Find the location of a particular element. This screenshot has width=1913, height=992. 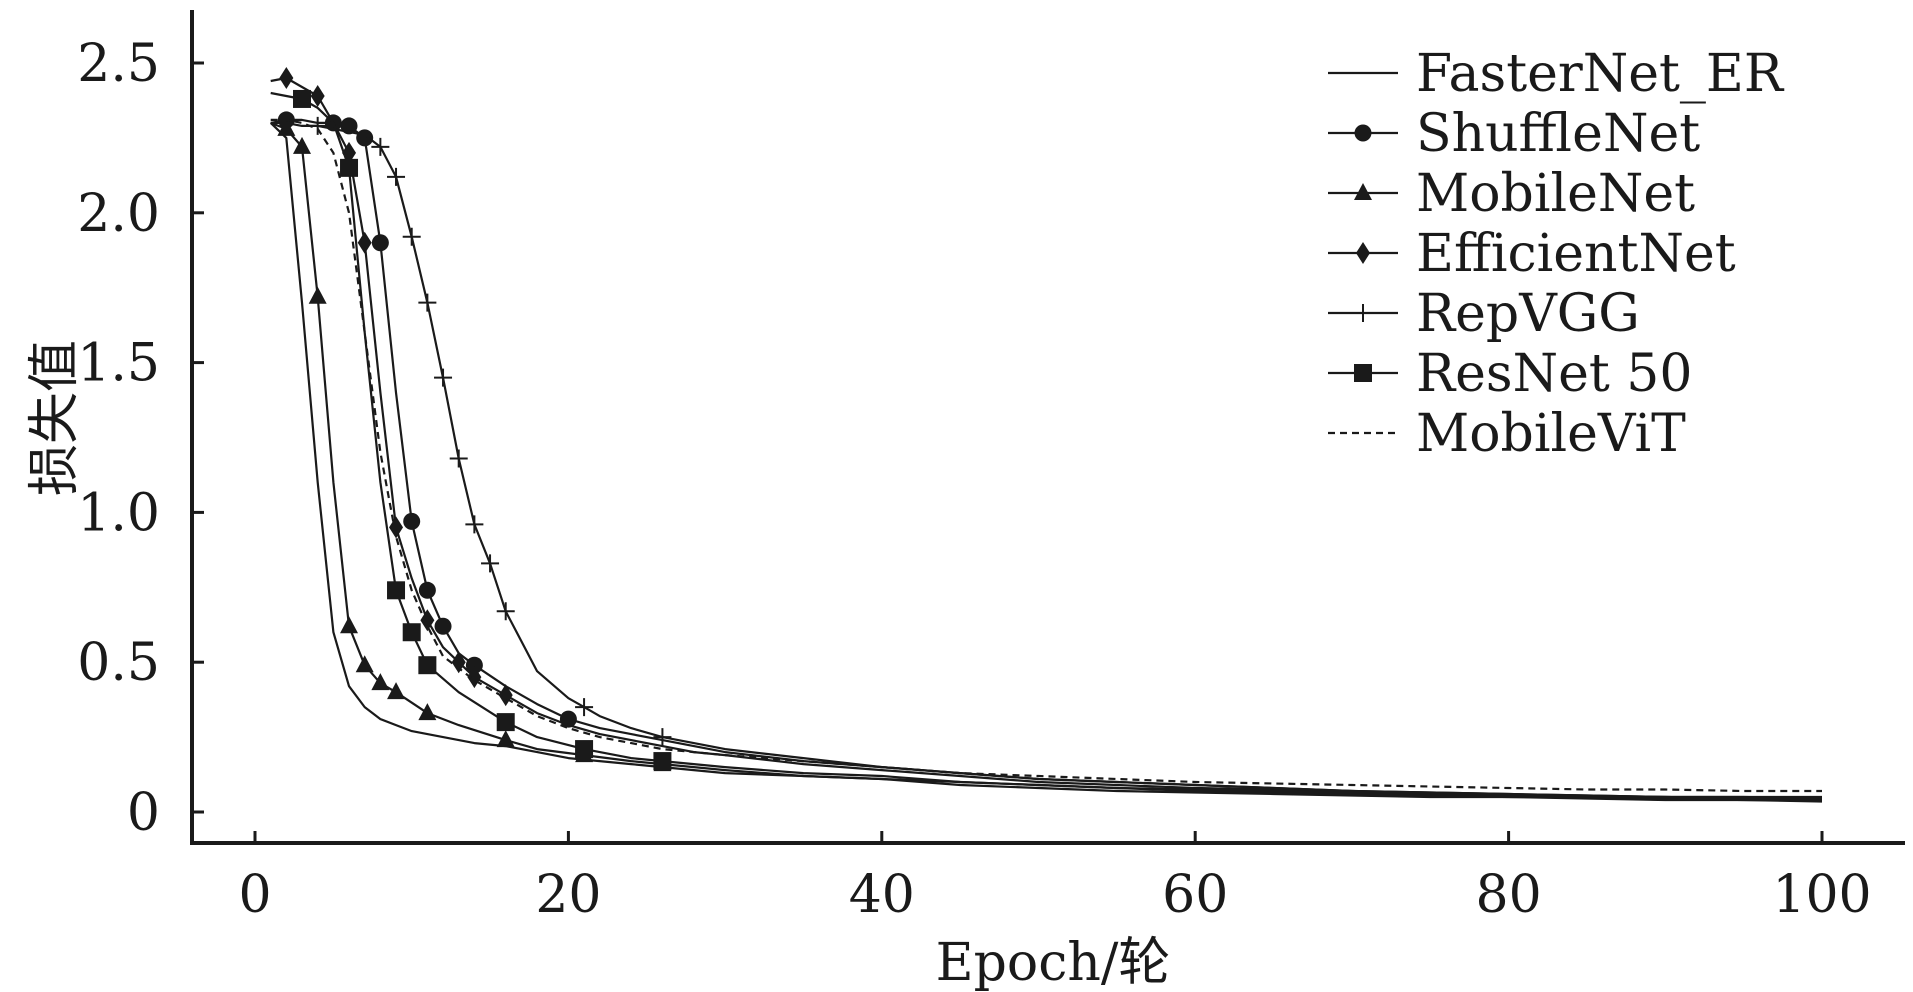

legend-marker-mobilenet is located at coordinates (1363, 191).